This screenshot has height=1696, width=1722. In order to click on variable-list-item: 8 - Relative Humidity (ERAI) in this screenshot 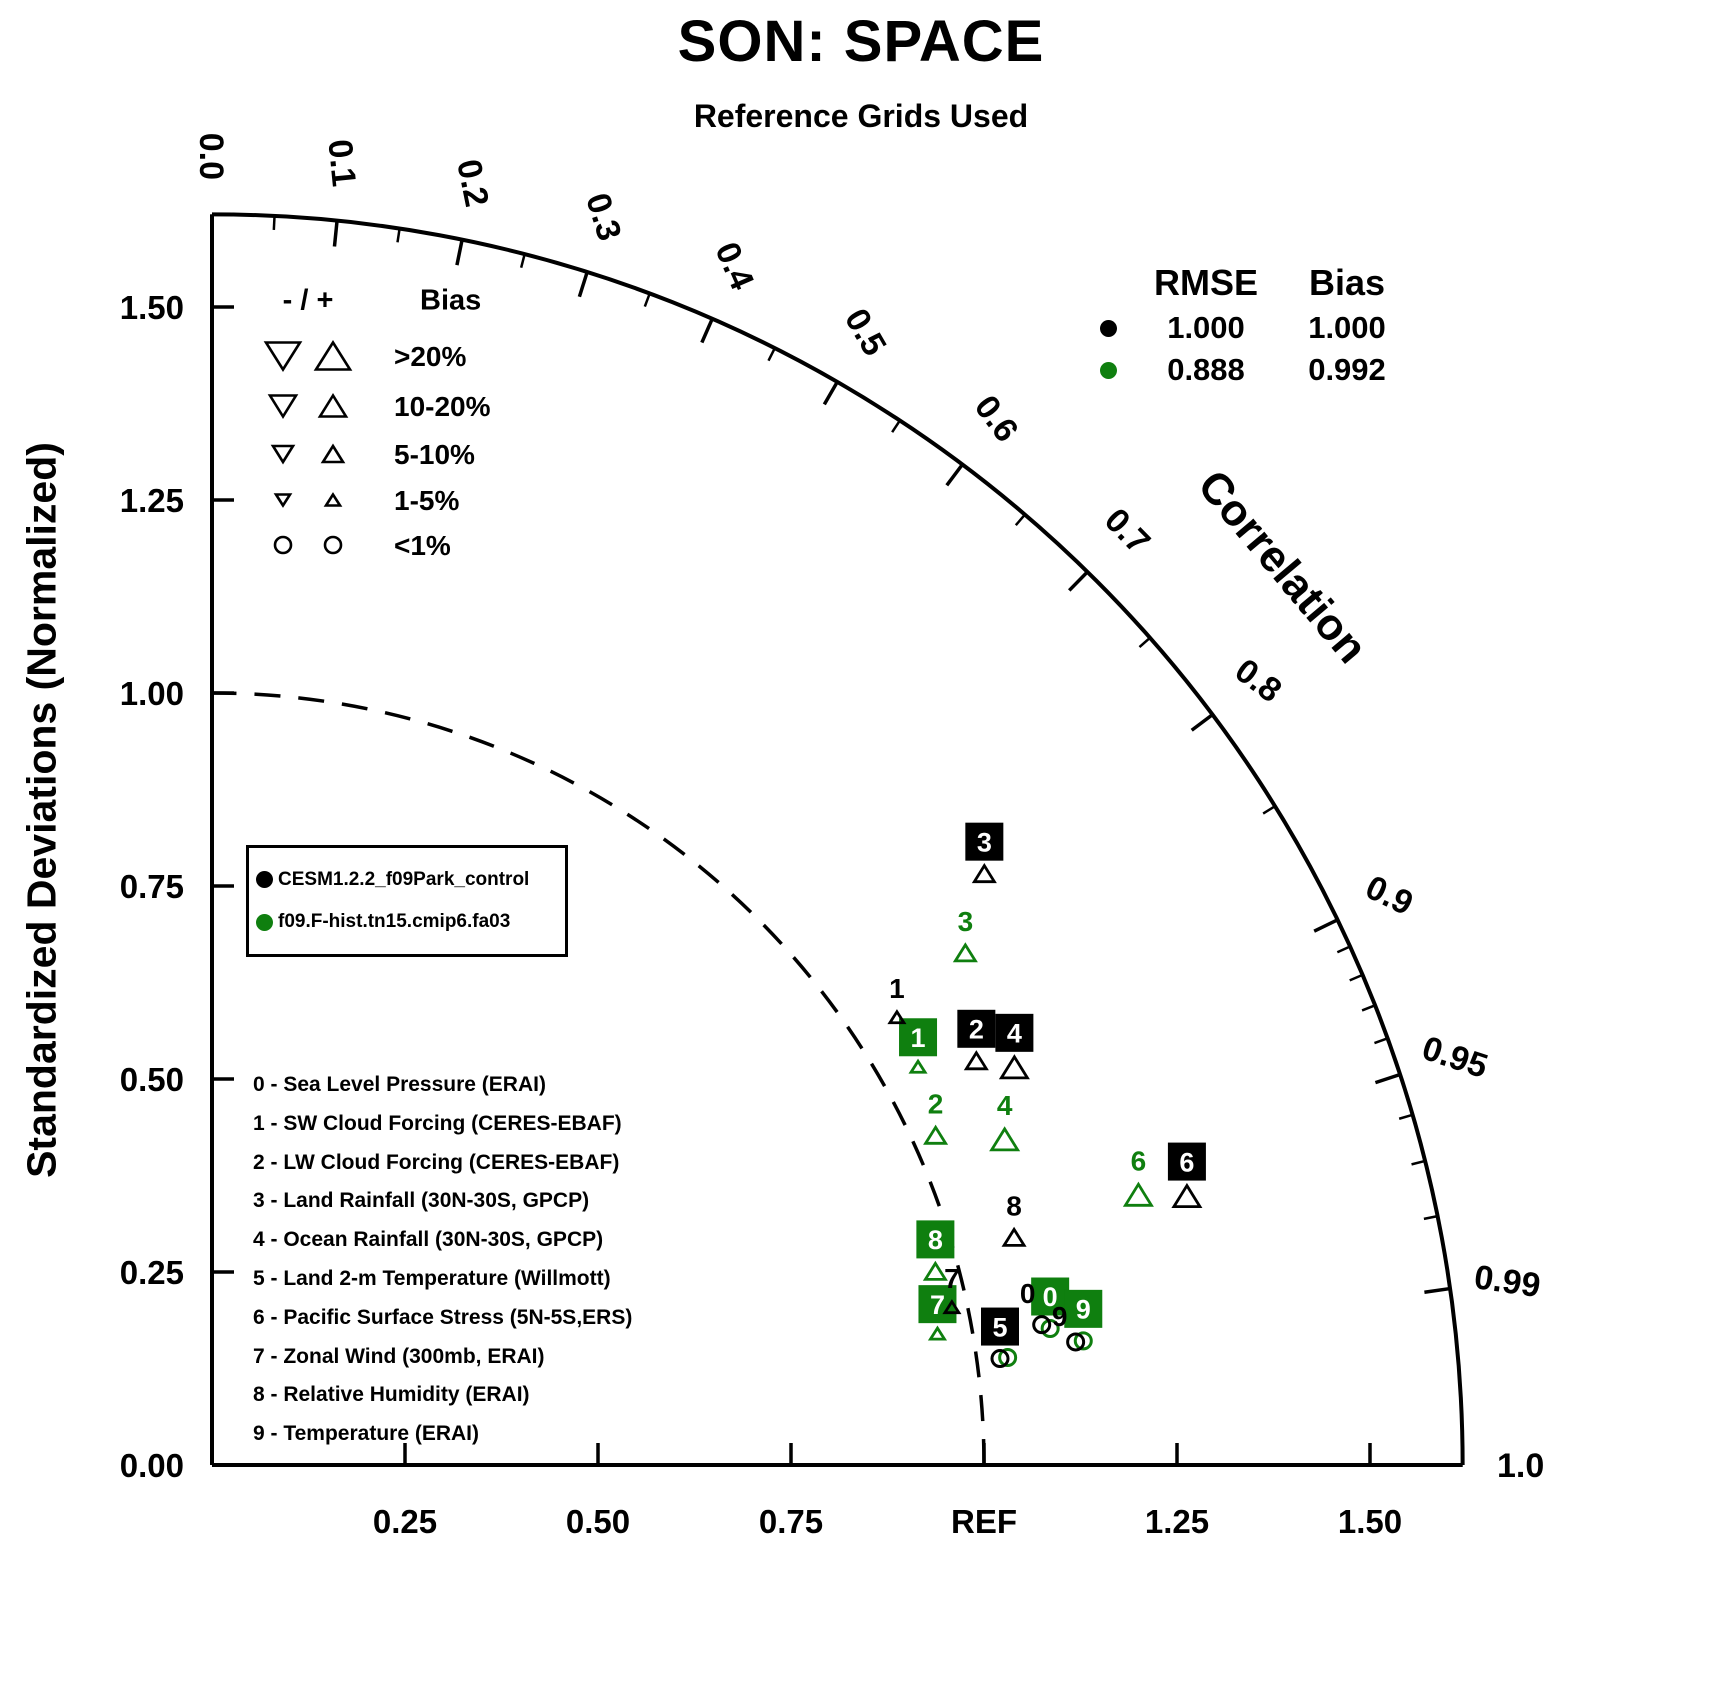, I will do `click(391, 1395)`.